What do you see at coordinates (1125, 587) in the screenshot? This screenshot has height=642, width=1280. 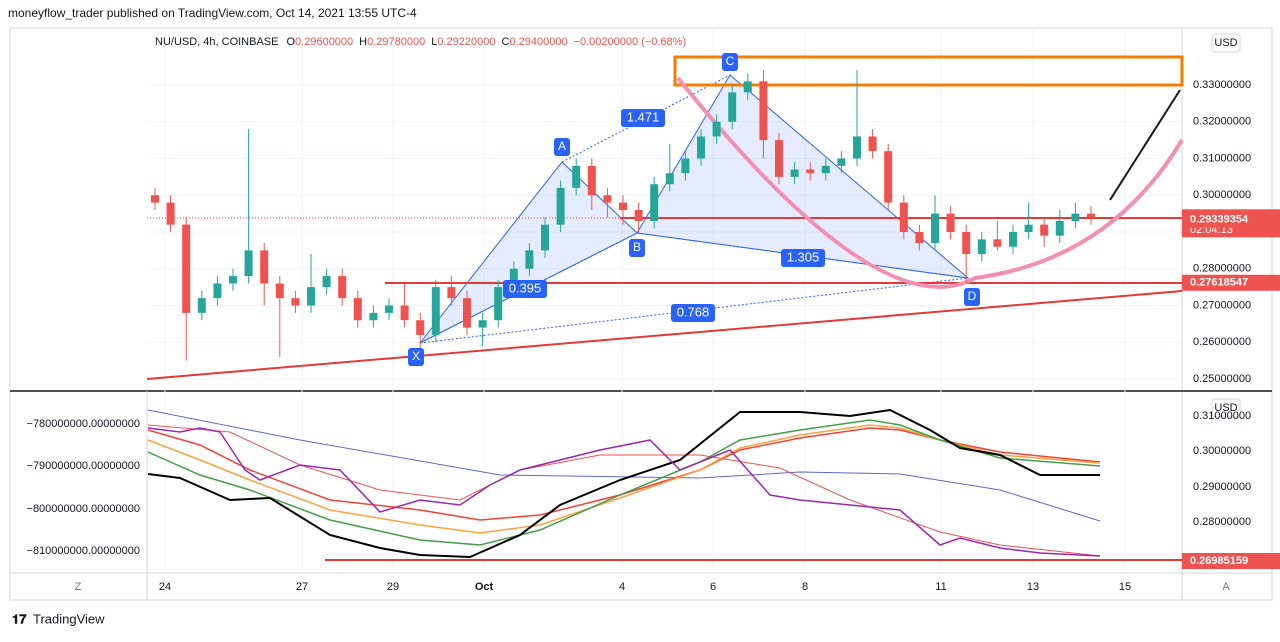 I see `time-label: 15` at bounding box center [1125, 587].